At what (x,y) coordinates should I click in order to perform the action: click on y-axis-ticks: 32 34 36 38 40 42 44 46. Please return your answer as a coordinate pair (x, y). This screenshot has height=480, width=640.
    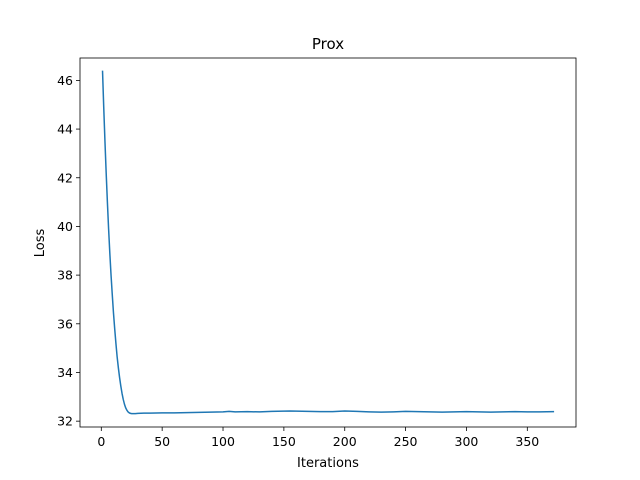
    Looking at the image, I should click on (68, 251).